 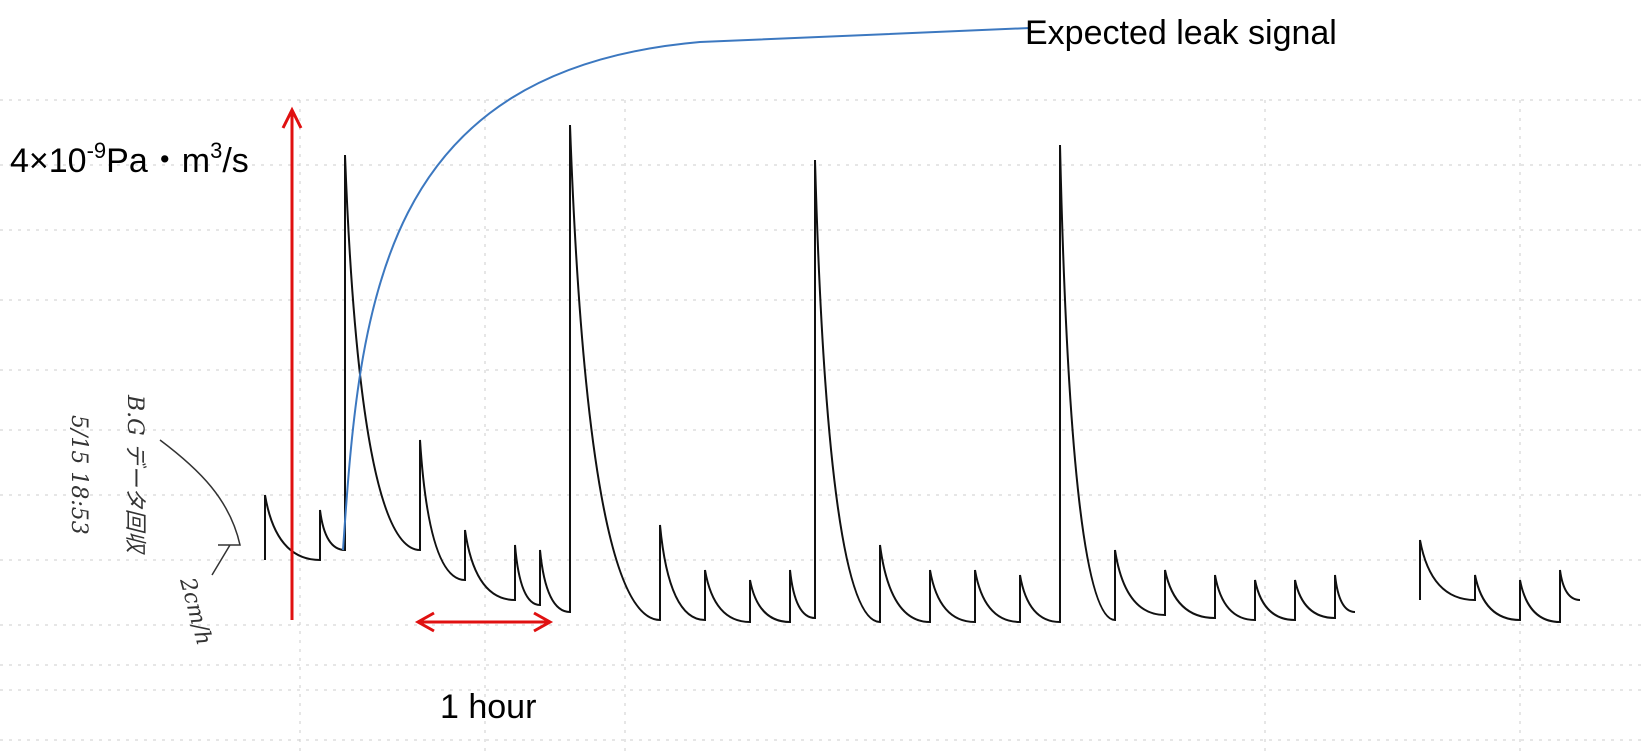 What do you see at coordinates (292, 363) in the screenshot?
I see `scale-arrow` at bounding box center [292, 363].